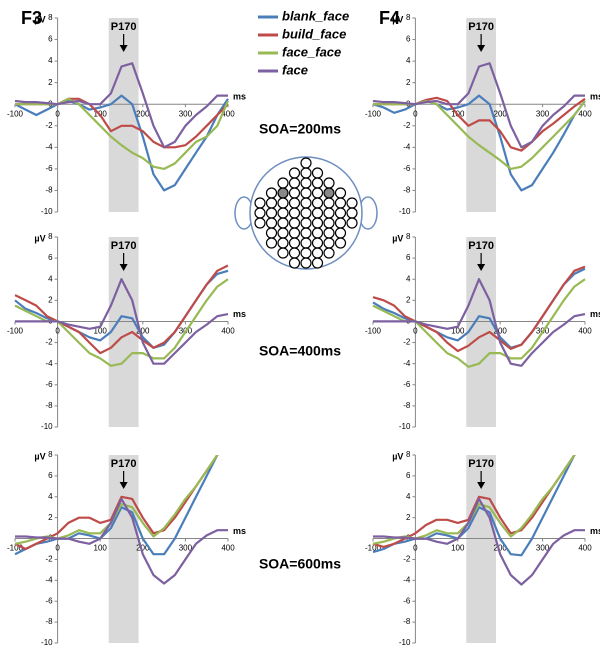 The image size is (600, 646). What do you see at coordinates (407, 405) in the screenshot?
I see `y-tick-label: -8` at bounding box center [407, 405].